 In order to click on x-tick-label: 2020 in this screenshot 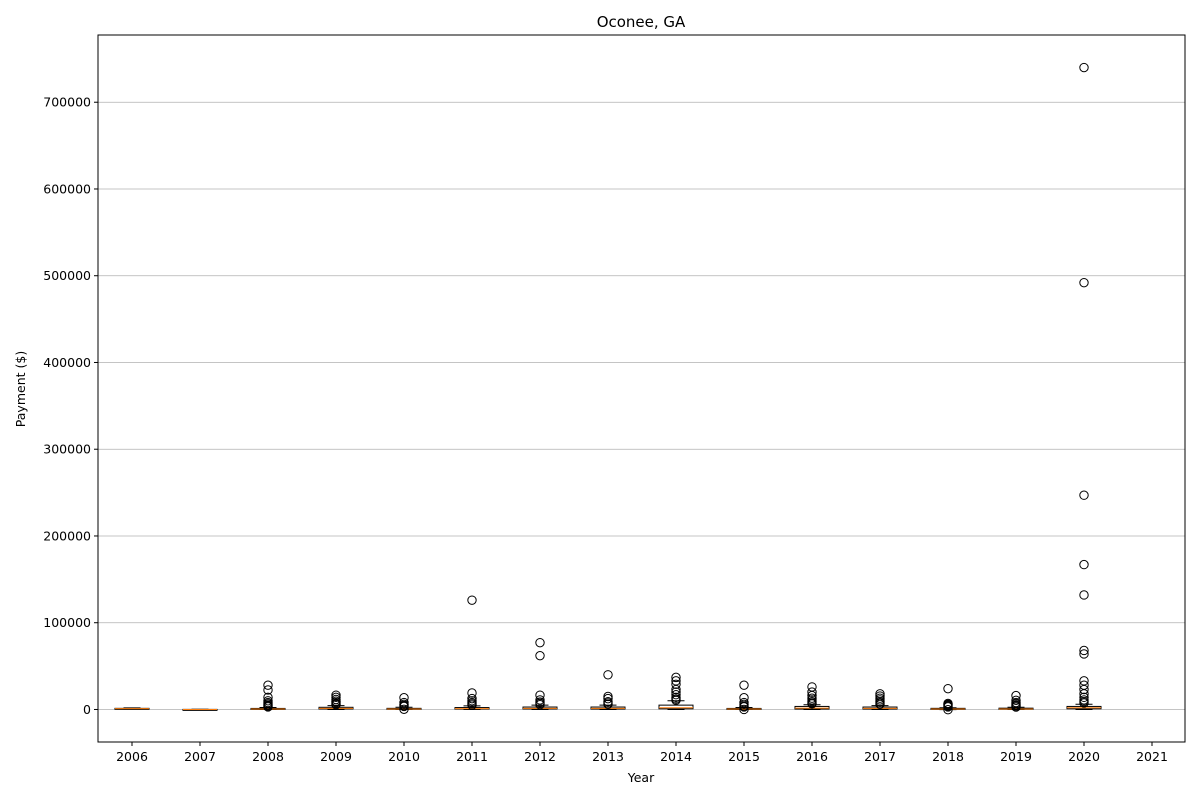, I will do `click(1084, 756)`.